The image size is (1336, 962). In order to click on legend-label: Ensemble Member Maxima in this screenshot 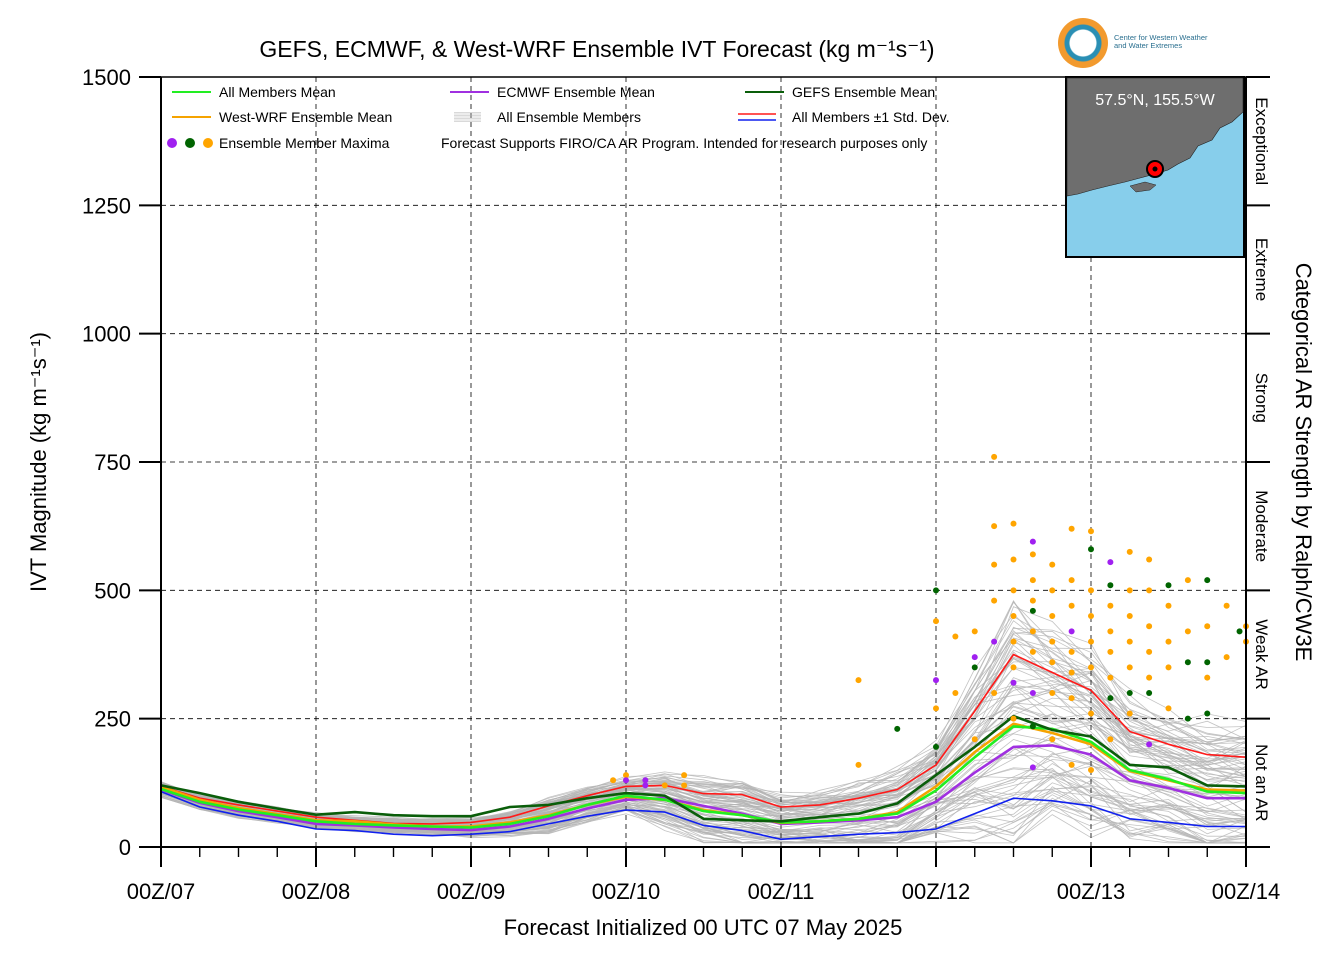, I will do `click(304, 143)`.